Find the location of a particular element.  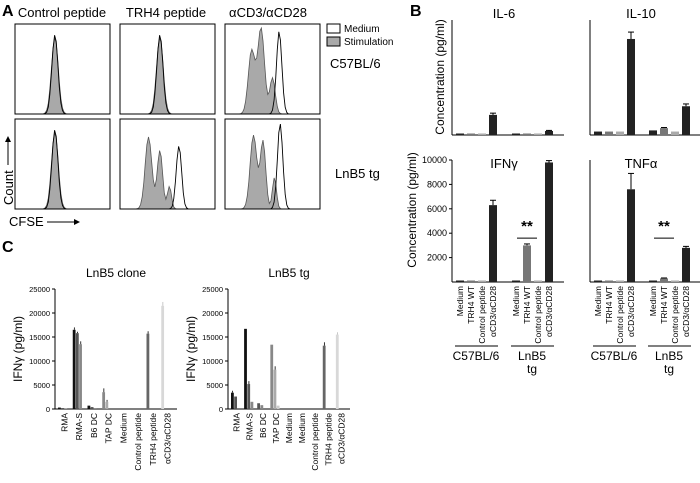

y-tick-label: 5000 is located at coordinates (41, 385).